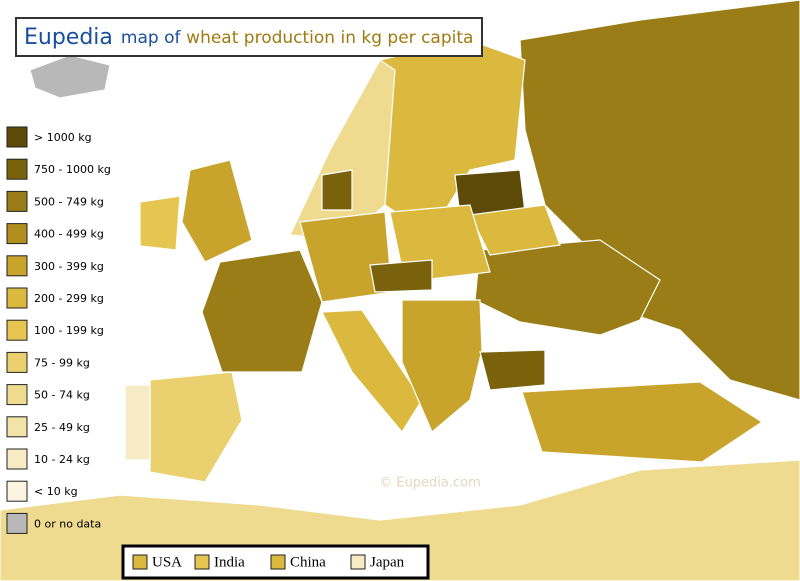 The image size is (800, 581). I want to click on comparison-label: Japan, so click(387, 562).